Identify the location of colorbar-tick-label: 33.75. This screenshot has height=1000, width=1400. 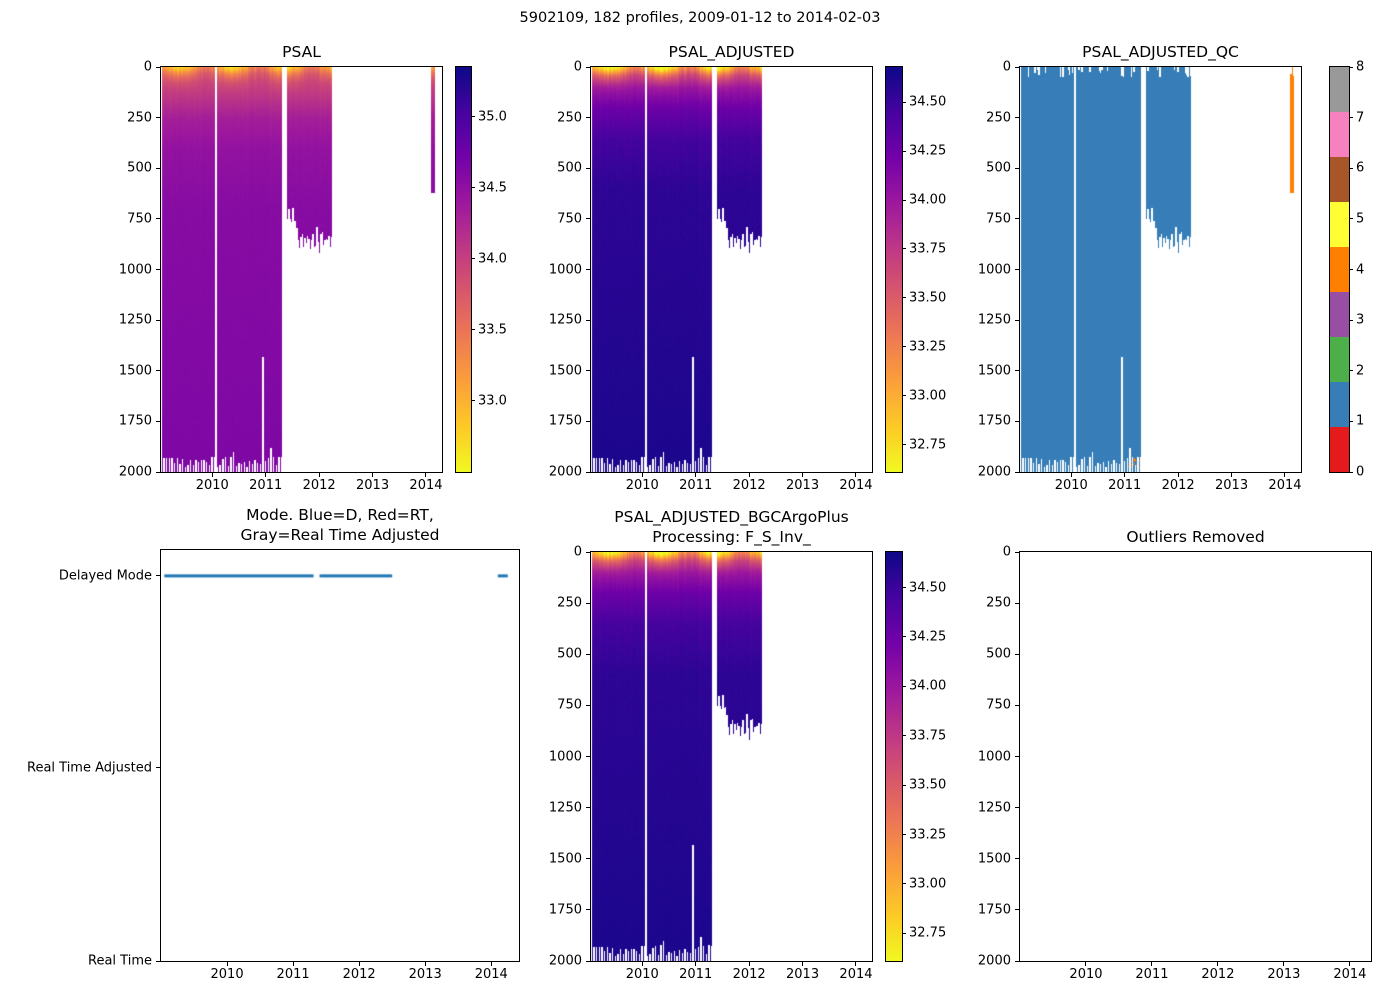
(928, 736).